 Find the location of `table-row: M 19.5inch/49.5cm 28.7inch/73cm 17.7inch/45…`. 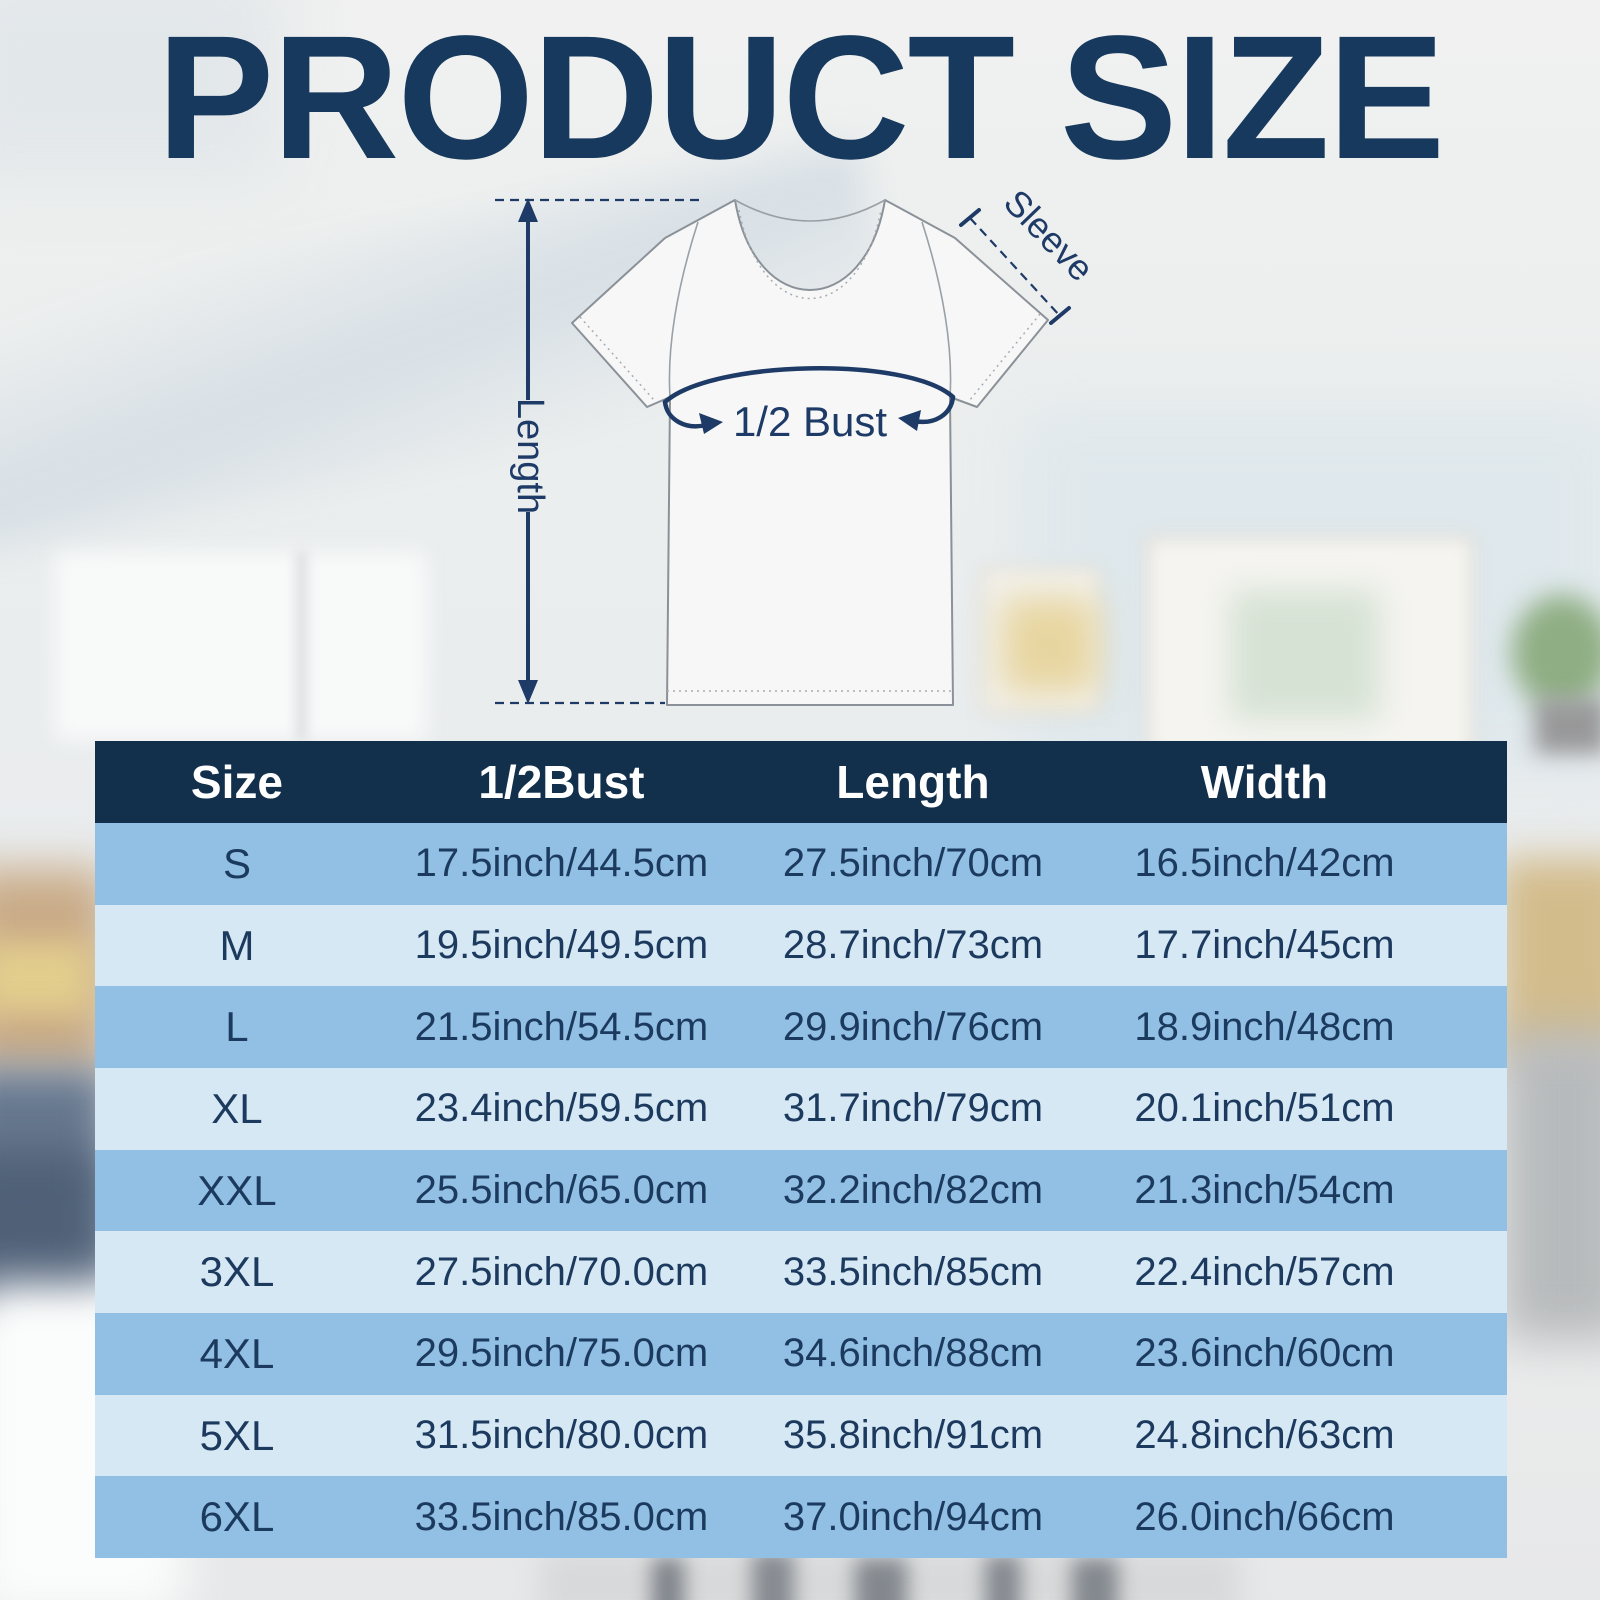

table-row: M 19.5inch/49.5cm 28.7inch/73cm 17.7inch/45… is located at coordinates (801, 945).